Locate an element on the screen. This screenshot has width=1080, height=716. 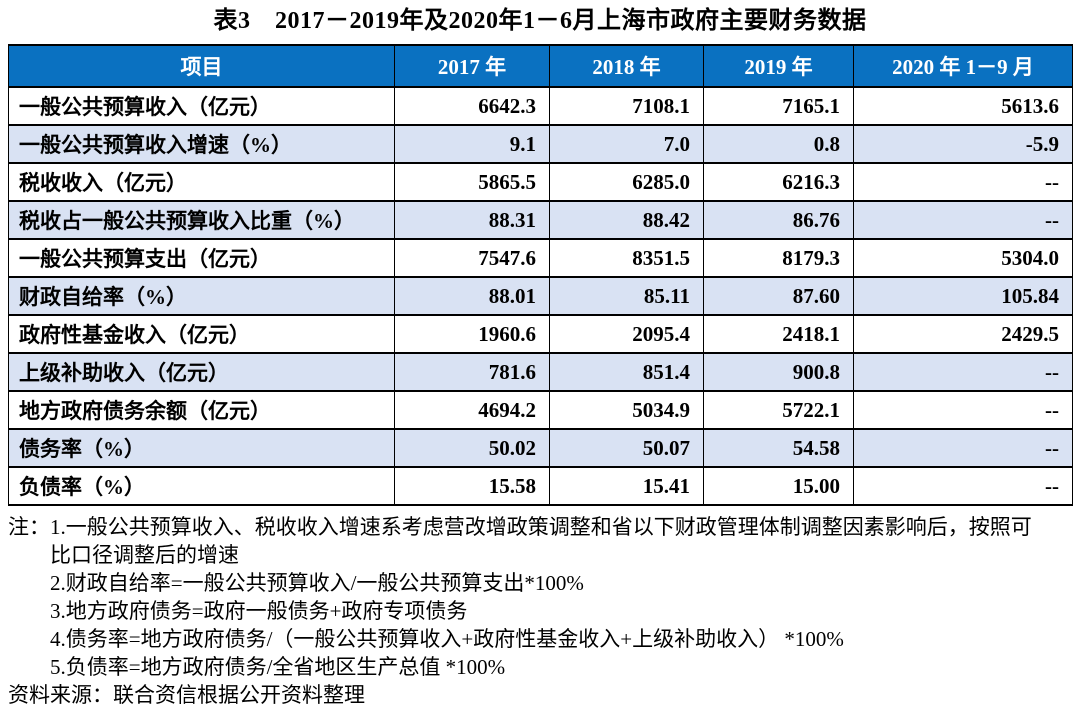
value-cell: 15.41 is located at coordinates (626, 486).